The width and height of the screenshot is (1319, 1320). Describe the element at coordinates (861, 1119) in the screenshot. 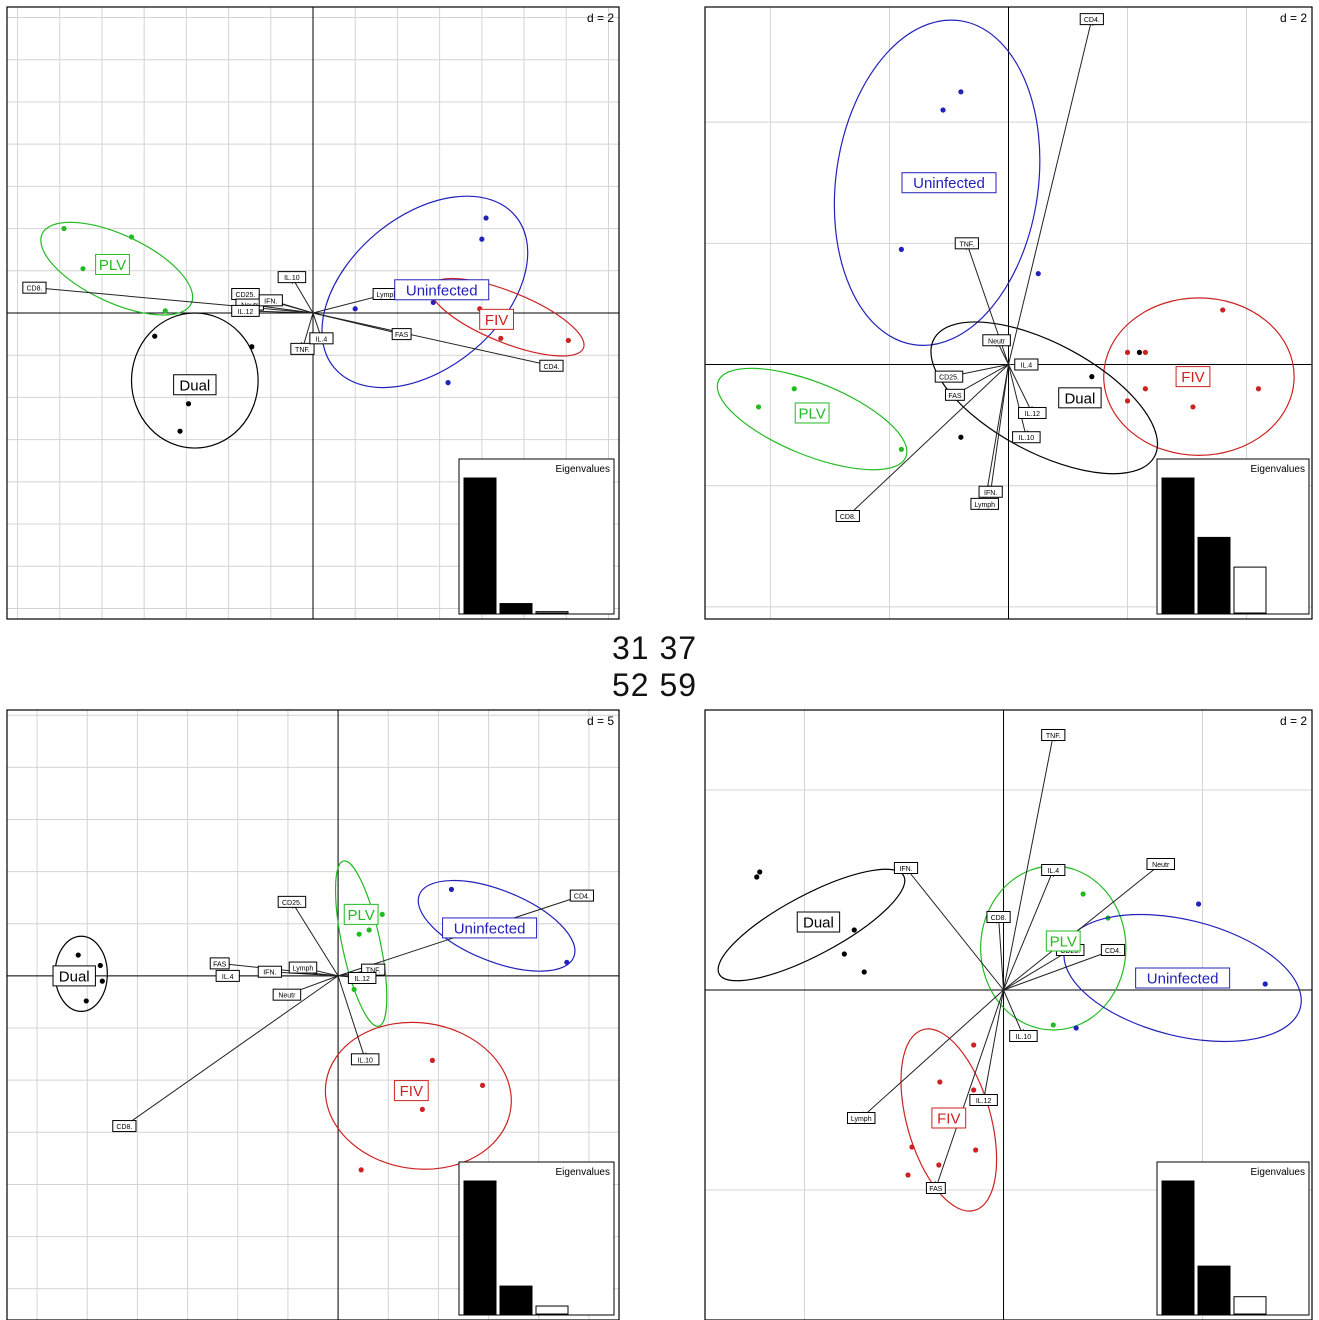

I see `arrow-label-text: Lymph` at that location.